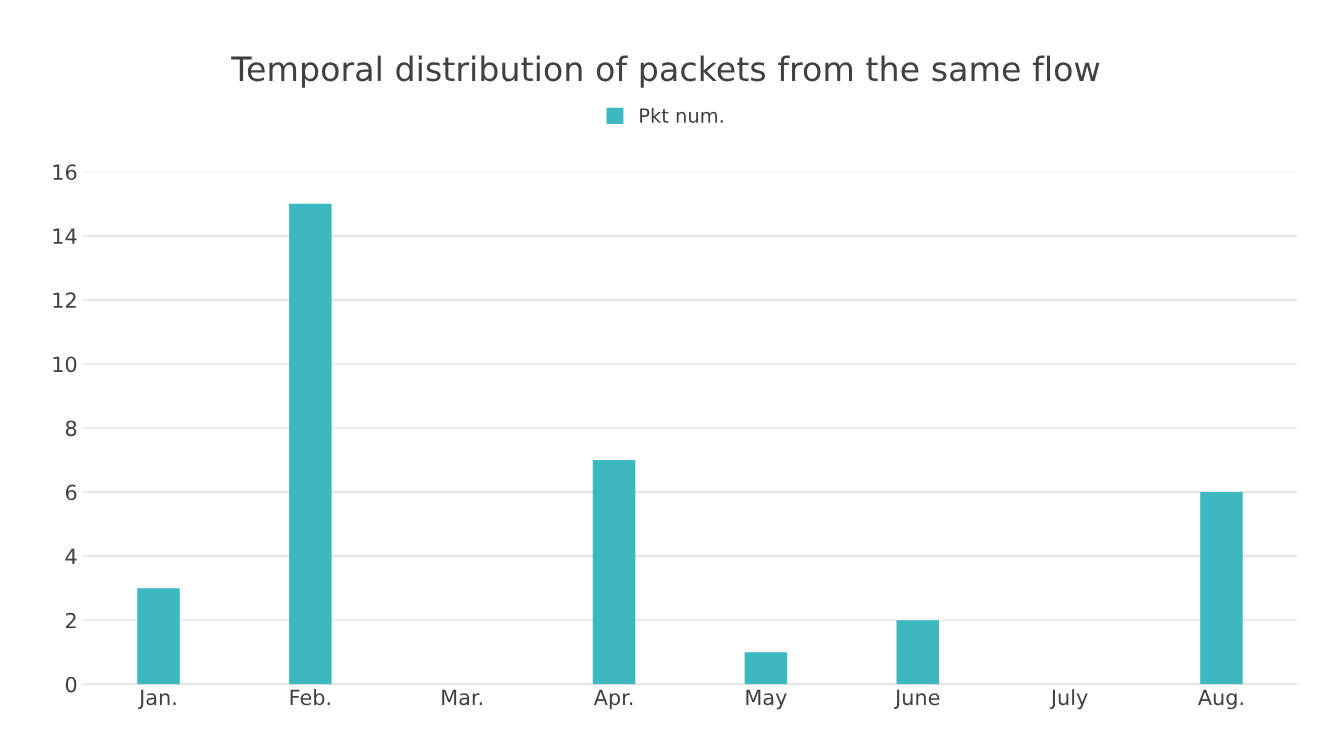  I want to click on x-tick-label: Apr., so click(613, 699).